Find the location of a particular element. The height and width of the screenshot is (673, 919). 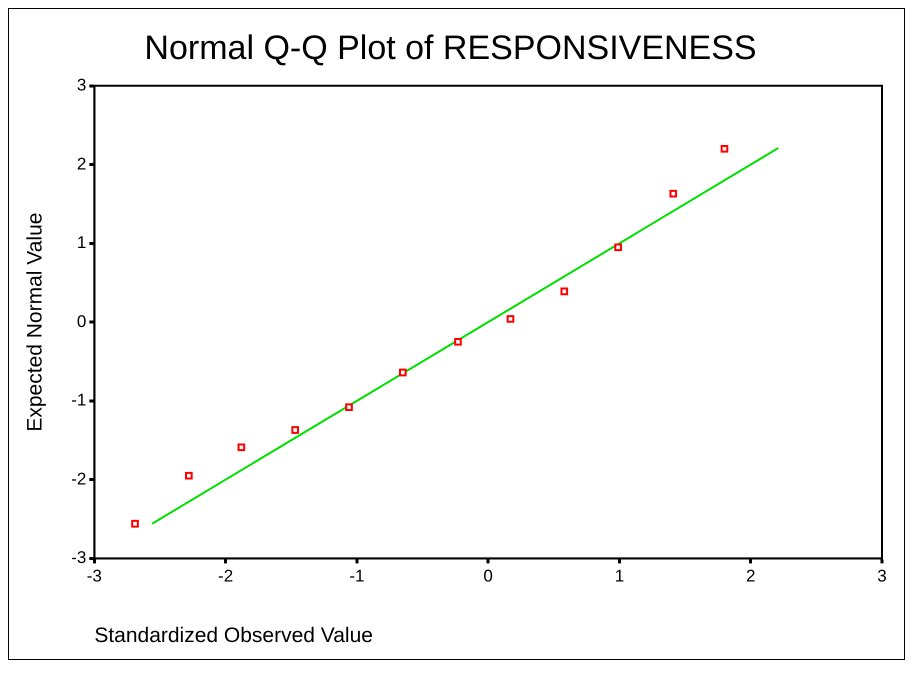

x-tick-label: 2 is located at coordinates (751, 576).